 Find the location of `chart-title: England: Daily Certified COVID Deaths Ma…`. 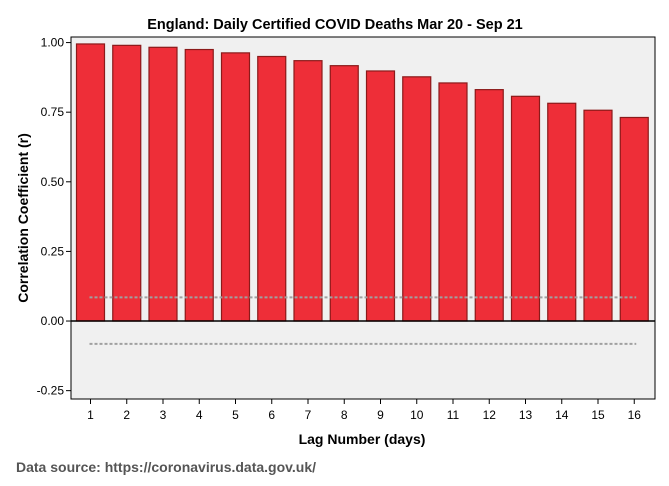

chart-title: England: Daily Certified COVID Deaths Ma… is located at coordinates (335, 25).